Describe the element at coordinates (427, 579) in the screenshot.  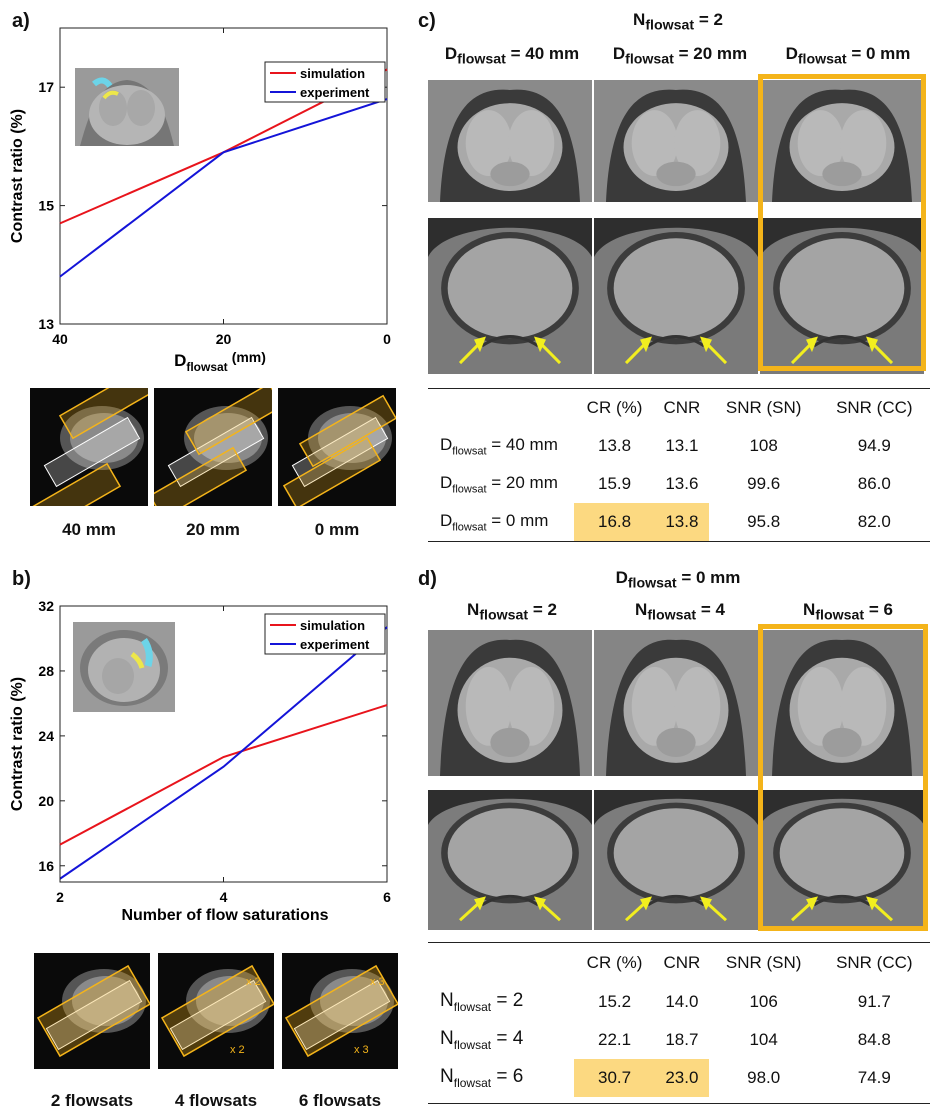
I see `panel-label-d: d)` at that location.